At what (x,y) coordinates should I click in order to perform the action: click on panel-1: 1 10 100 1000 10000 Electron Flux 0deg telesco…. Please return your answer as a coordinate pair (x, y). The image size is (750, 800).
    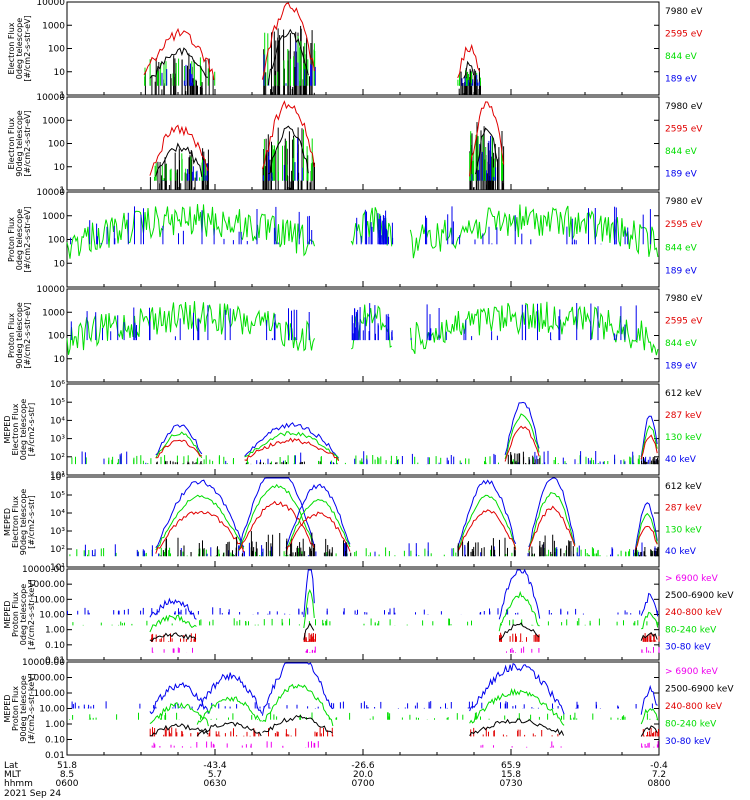
    Looking at the image, I should click on (355, 50).